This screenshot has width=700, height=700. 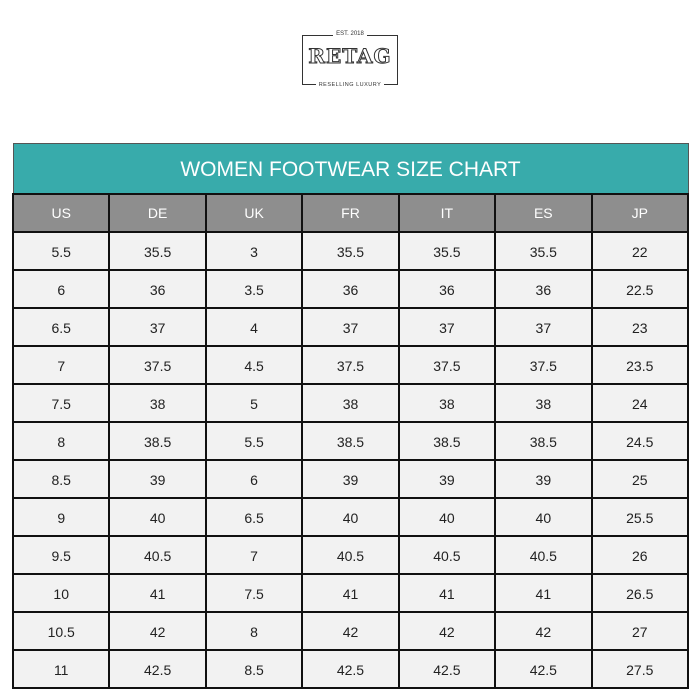 I want to click on table-row: 9.5 40.5 7 40.5 40.5 40.5 26, so click(x=350, y=555).